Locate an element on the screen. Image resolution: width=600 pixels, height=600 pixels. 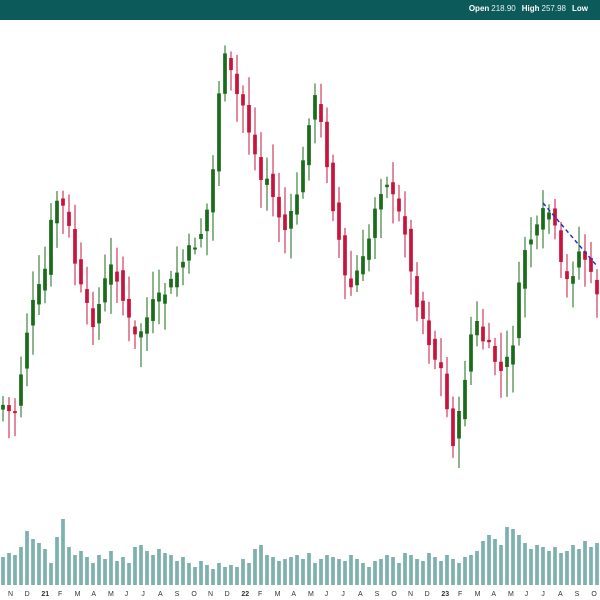
x-tick-label: A is located at coordinates (293, 594).